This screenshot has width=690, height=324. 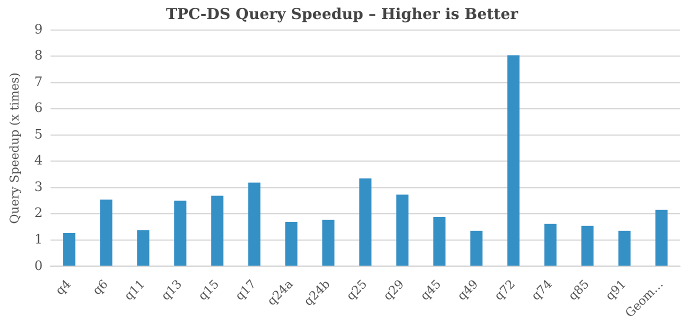 What do you see at coordinates (542, 290) in the screenshot?
I see `x-tick-label: q74` at bounding box center [542, 290].